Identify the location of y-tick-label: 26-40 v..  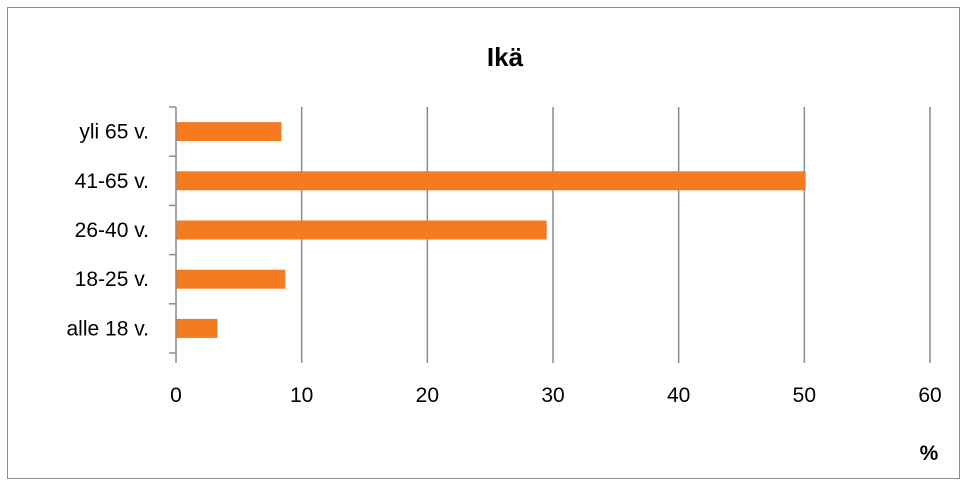
(112, 230).